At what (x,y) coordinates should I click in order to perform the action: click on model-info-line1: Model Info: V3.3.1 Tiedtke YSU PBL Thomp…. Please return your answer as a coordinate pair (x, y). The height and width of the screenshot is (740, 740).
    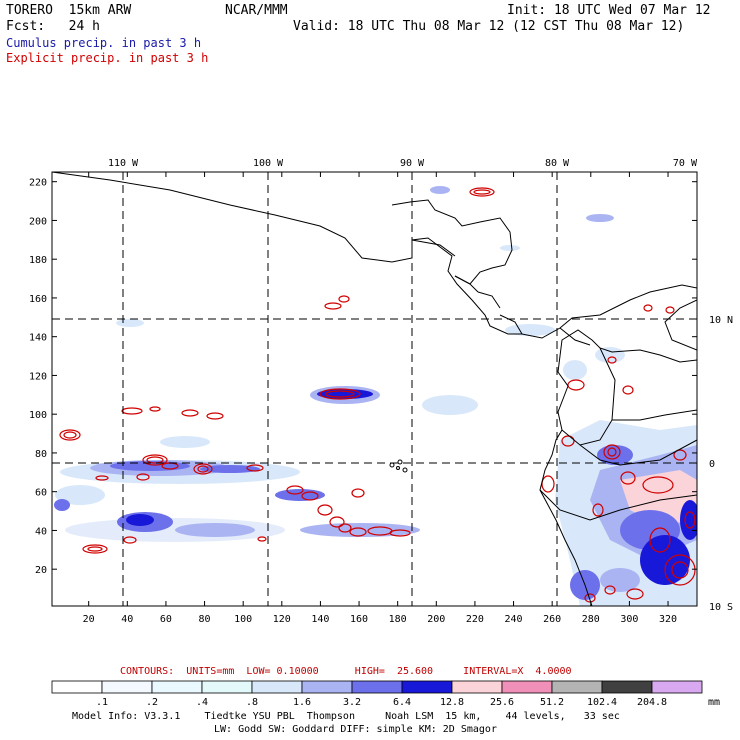
    Looking at the image, I should click on (346, 716).